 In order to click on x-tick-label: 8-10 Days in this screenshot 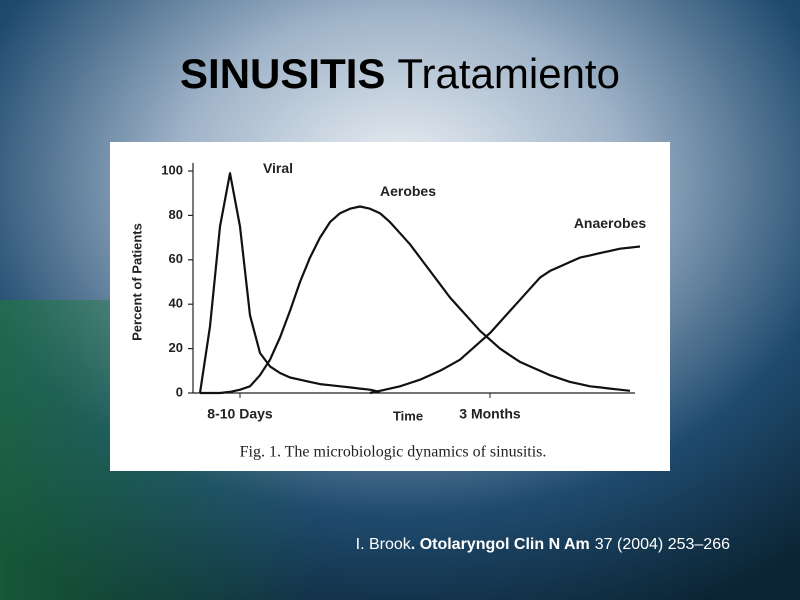, I will do `click(240, 414)`.